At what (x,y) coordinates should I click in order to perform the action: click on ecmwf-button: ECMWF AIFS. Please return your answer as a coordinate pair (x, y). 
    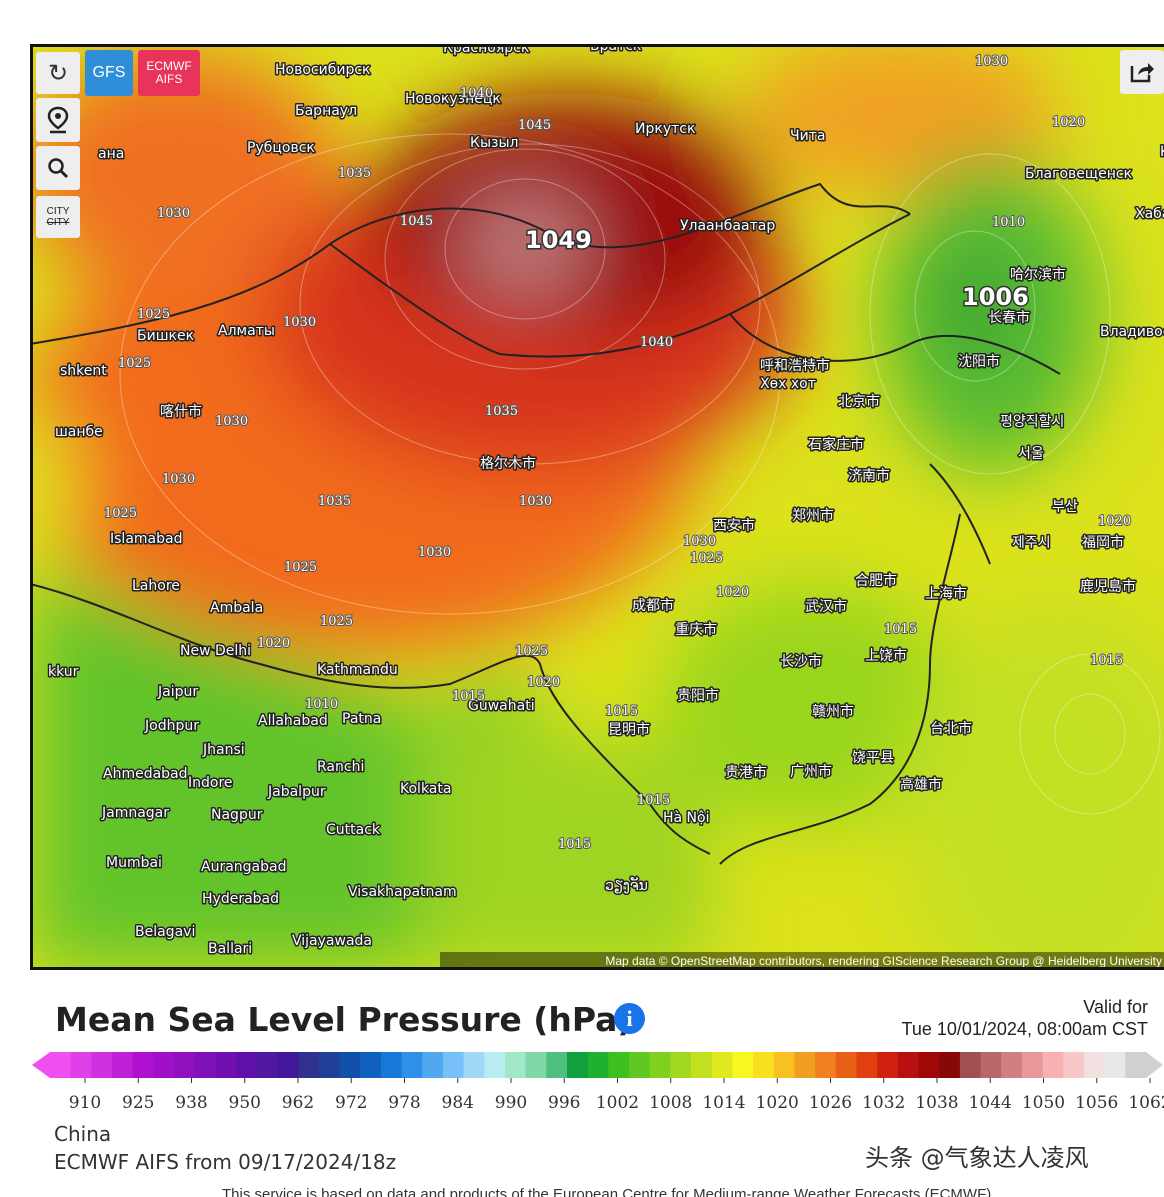
    Looking at the image, I should click on (169, 73).